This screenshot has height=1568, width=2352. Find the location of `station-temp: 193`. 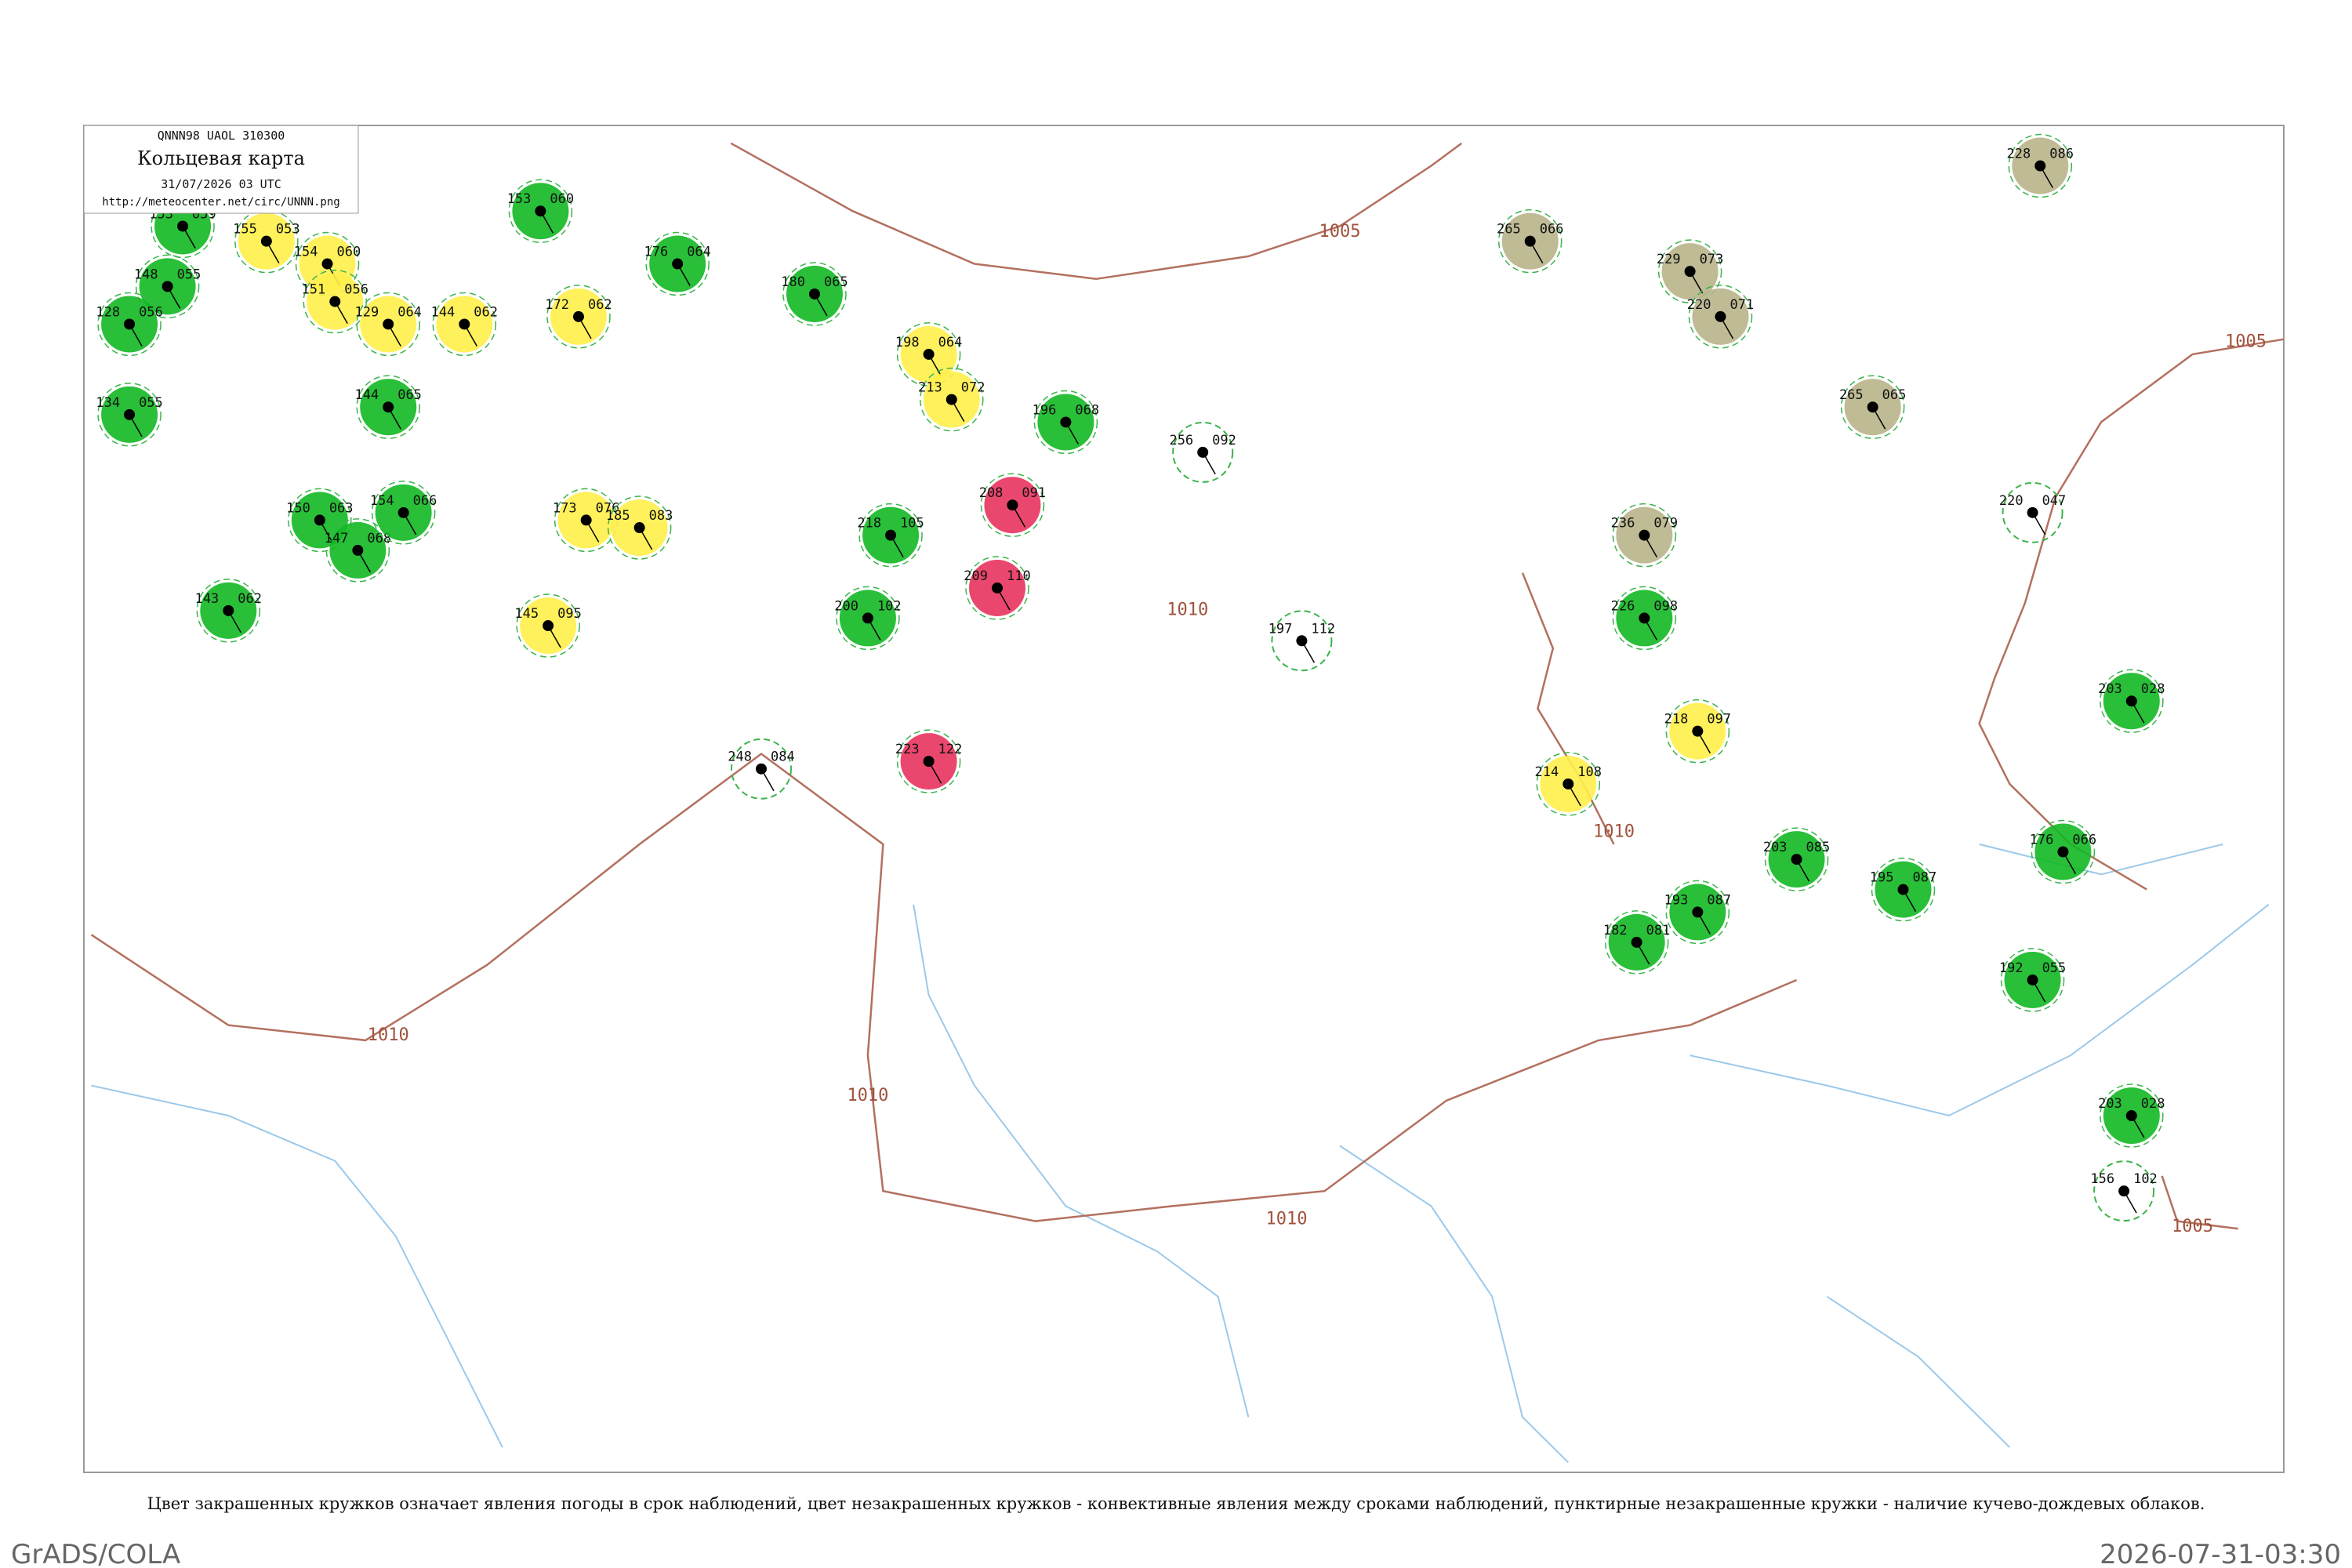

station-temp: 193 is located at coordinates (1676, 900).